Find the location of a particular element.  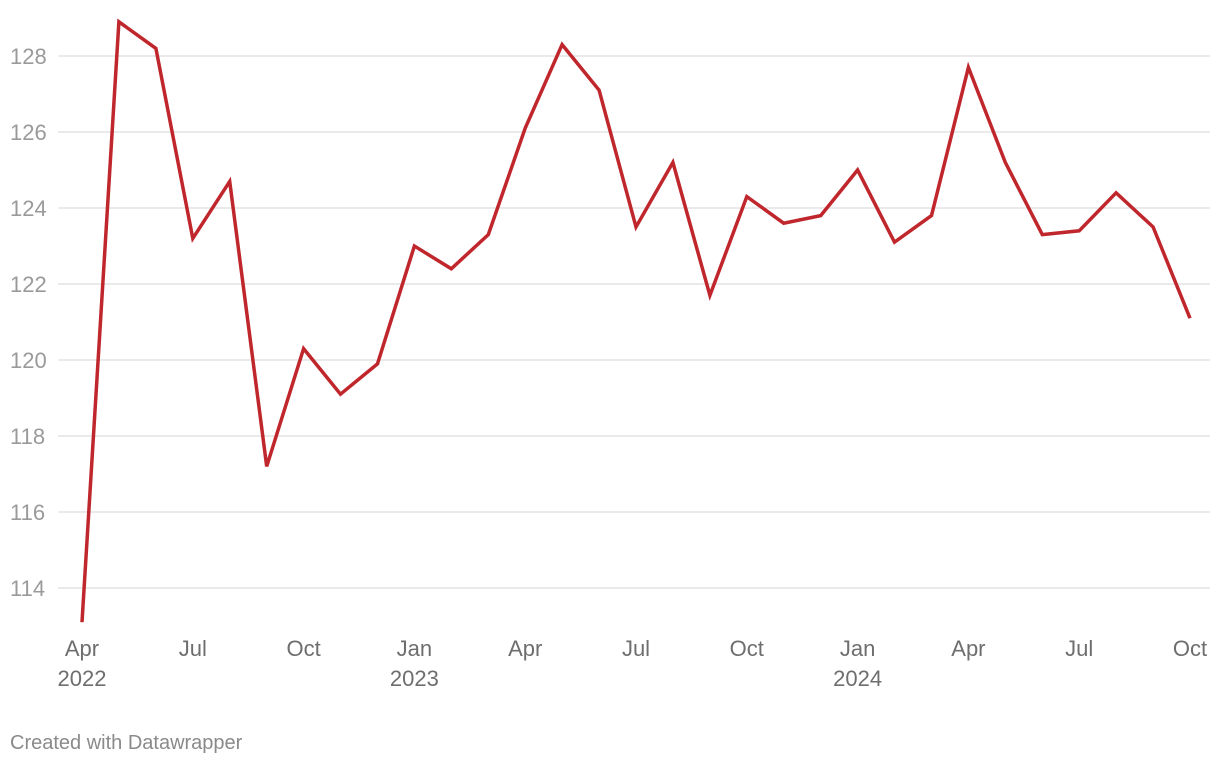

y-tick-label: 116 is located at coordinates (27, 512).